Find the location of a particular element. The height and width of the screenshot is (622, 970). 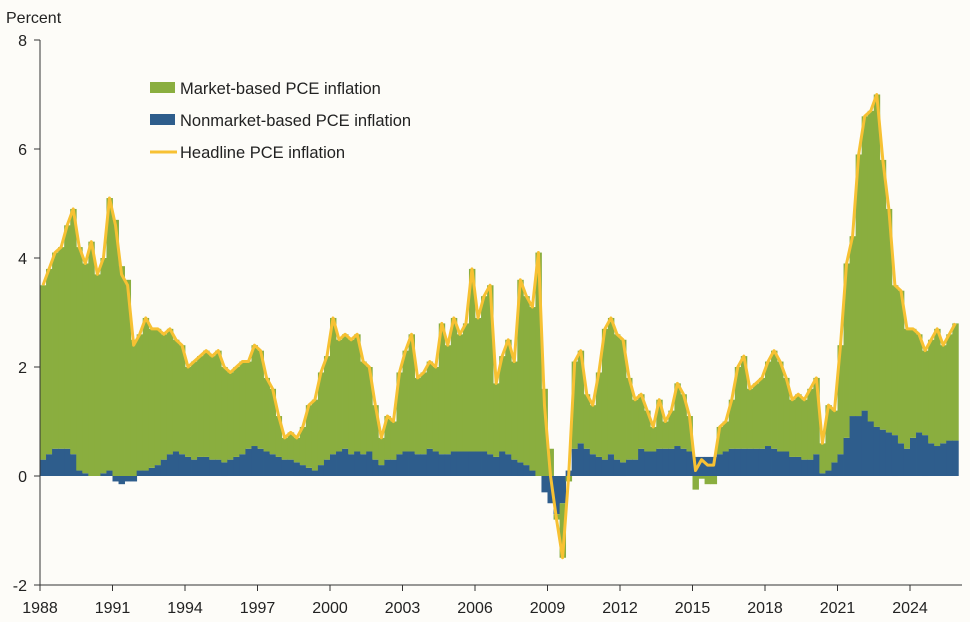

legend-label-market: Market-based PCE inflation is located at coordinates (280, 89).